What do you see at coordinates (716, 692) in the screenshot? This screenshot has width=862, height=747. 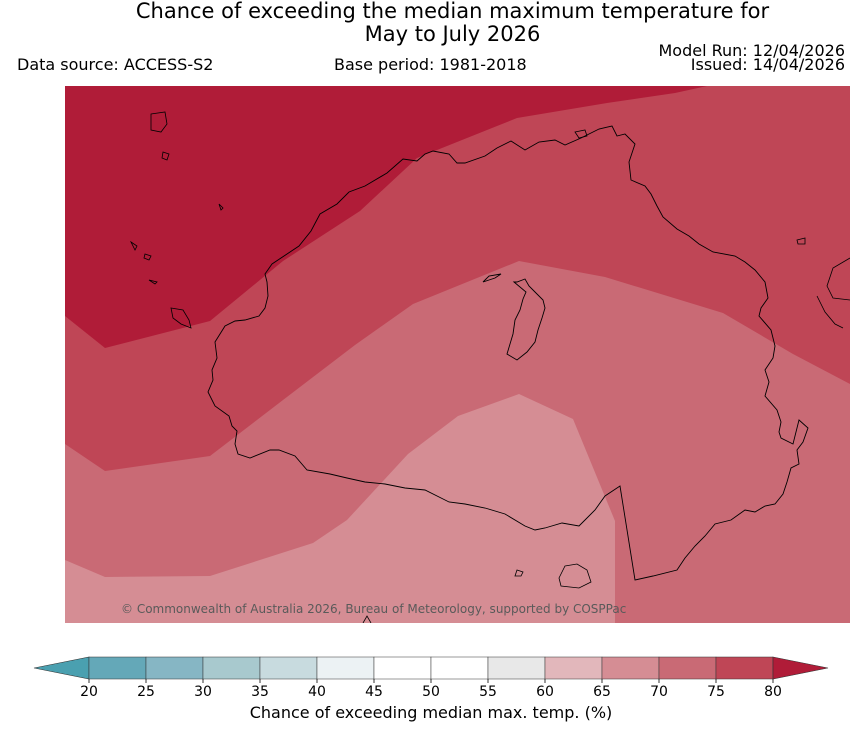 I see `colorbar-tick-label: 75` at bounding box center [716, 692].